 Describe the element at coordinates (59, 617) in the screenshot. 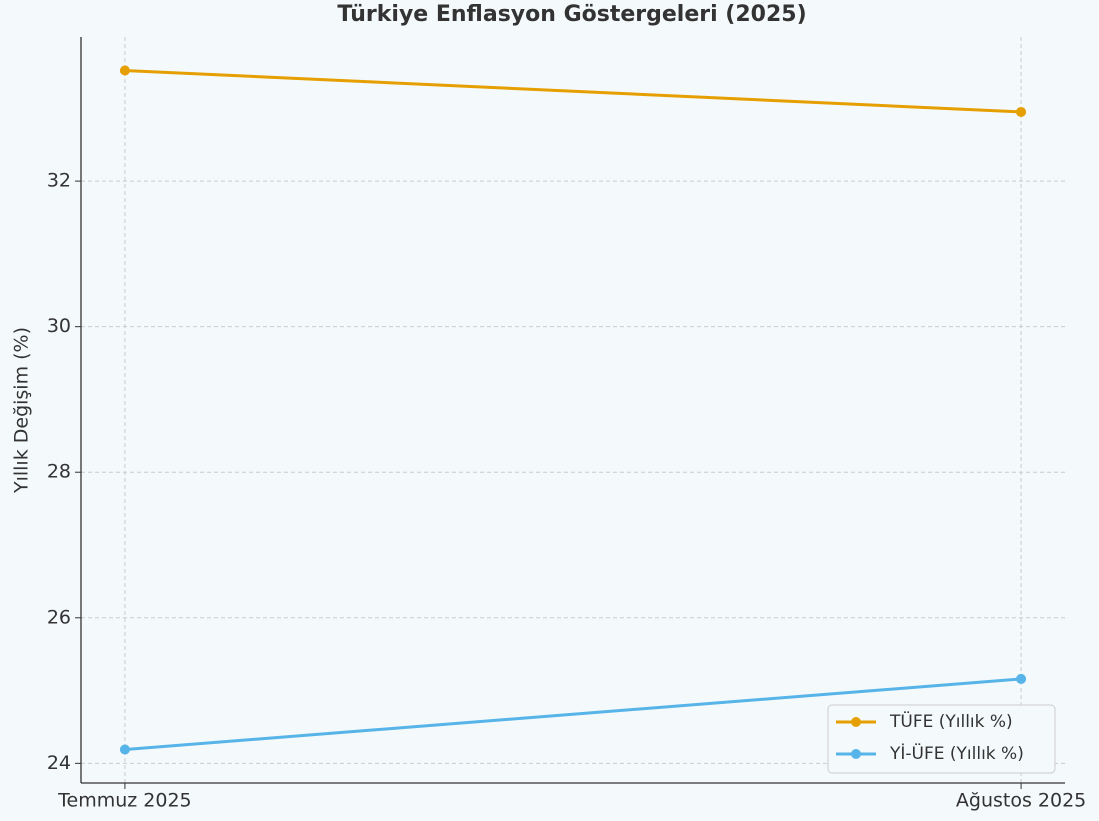

I see `y-tick-label: 26` at that location.